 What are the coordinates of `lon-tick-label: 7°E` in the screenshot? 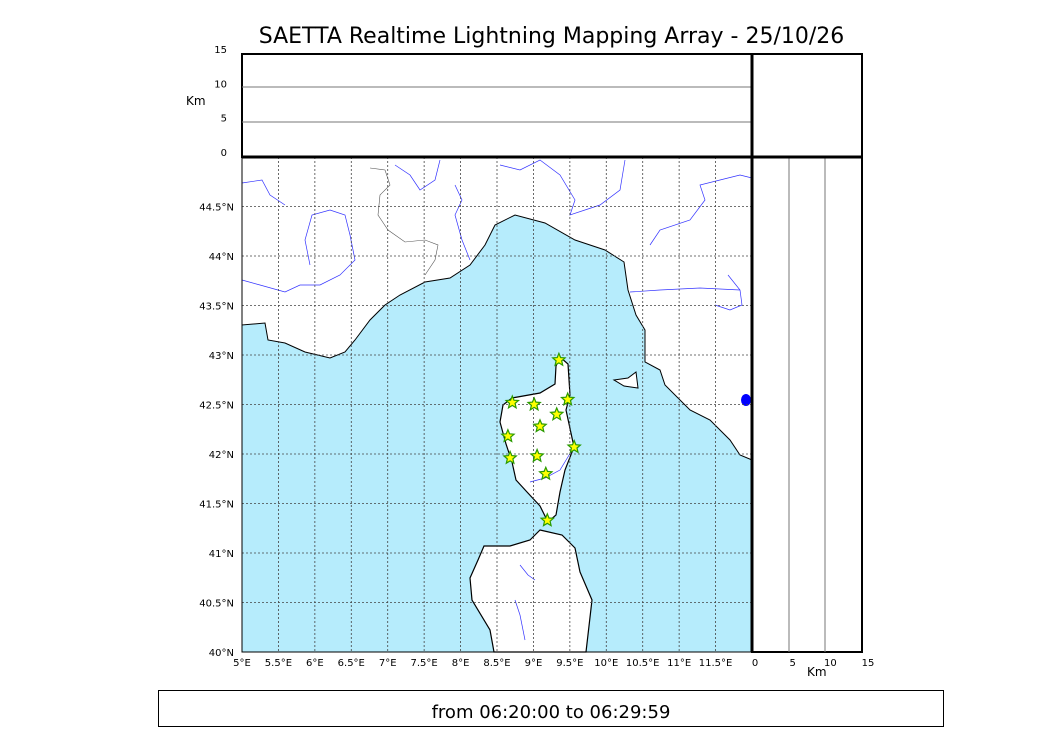 It's located at (388, 663).